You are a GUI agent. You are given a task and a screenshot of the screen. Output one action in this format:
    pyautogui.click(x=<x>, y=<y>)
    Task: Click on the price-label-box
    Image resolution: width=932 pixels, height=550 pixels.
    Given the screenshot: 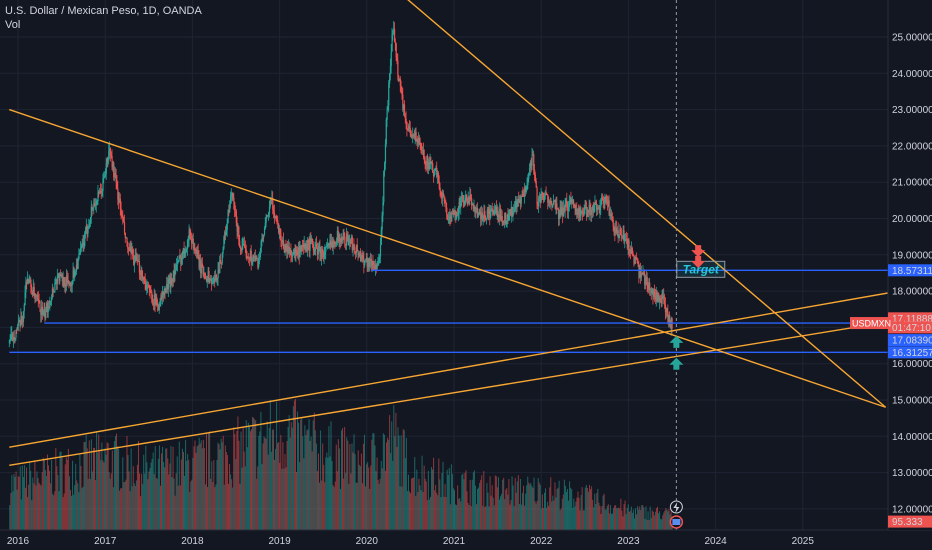 What is the action you would take?
    pyautogui.click(x=910, y=352)
    